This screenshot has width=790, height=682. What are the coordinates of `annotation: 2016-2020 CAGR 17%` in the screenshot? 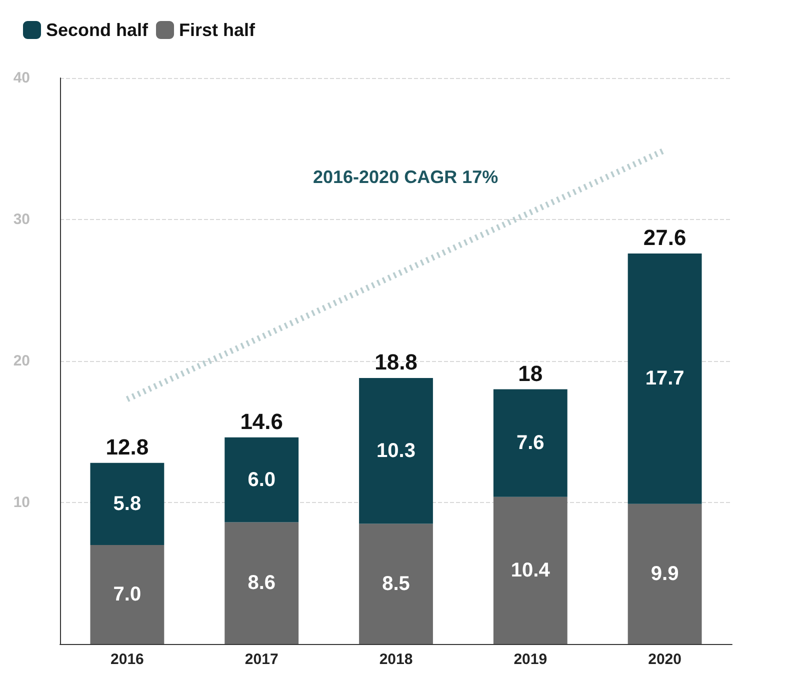 It's located at (405, 177).